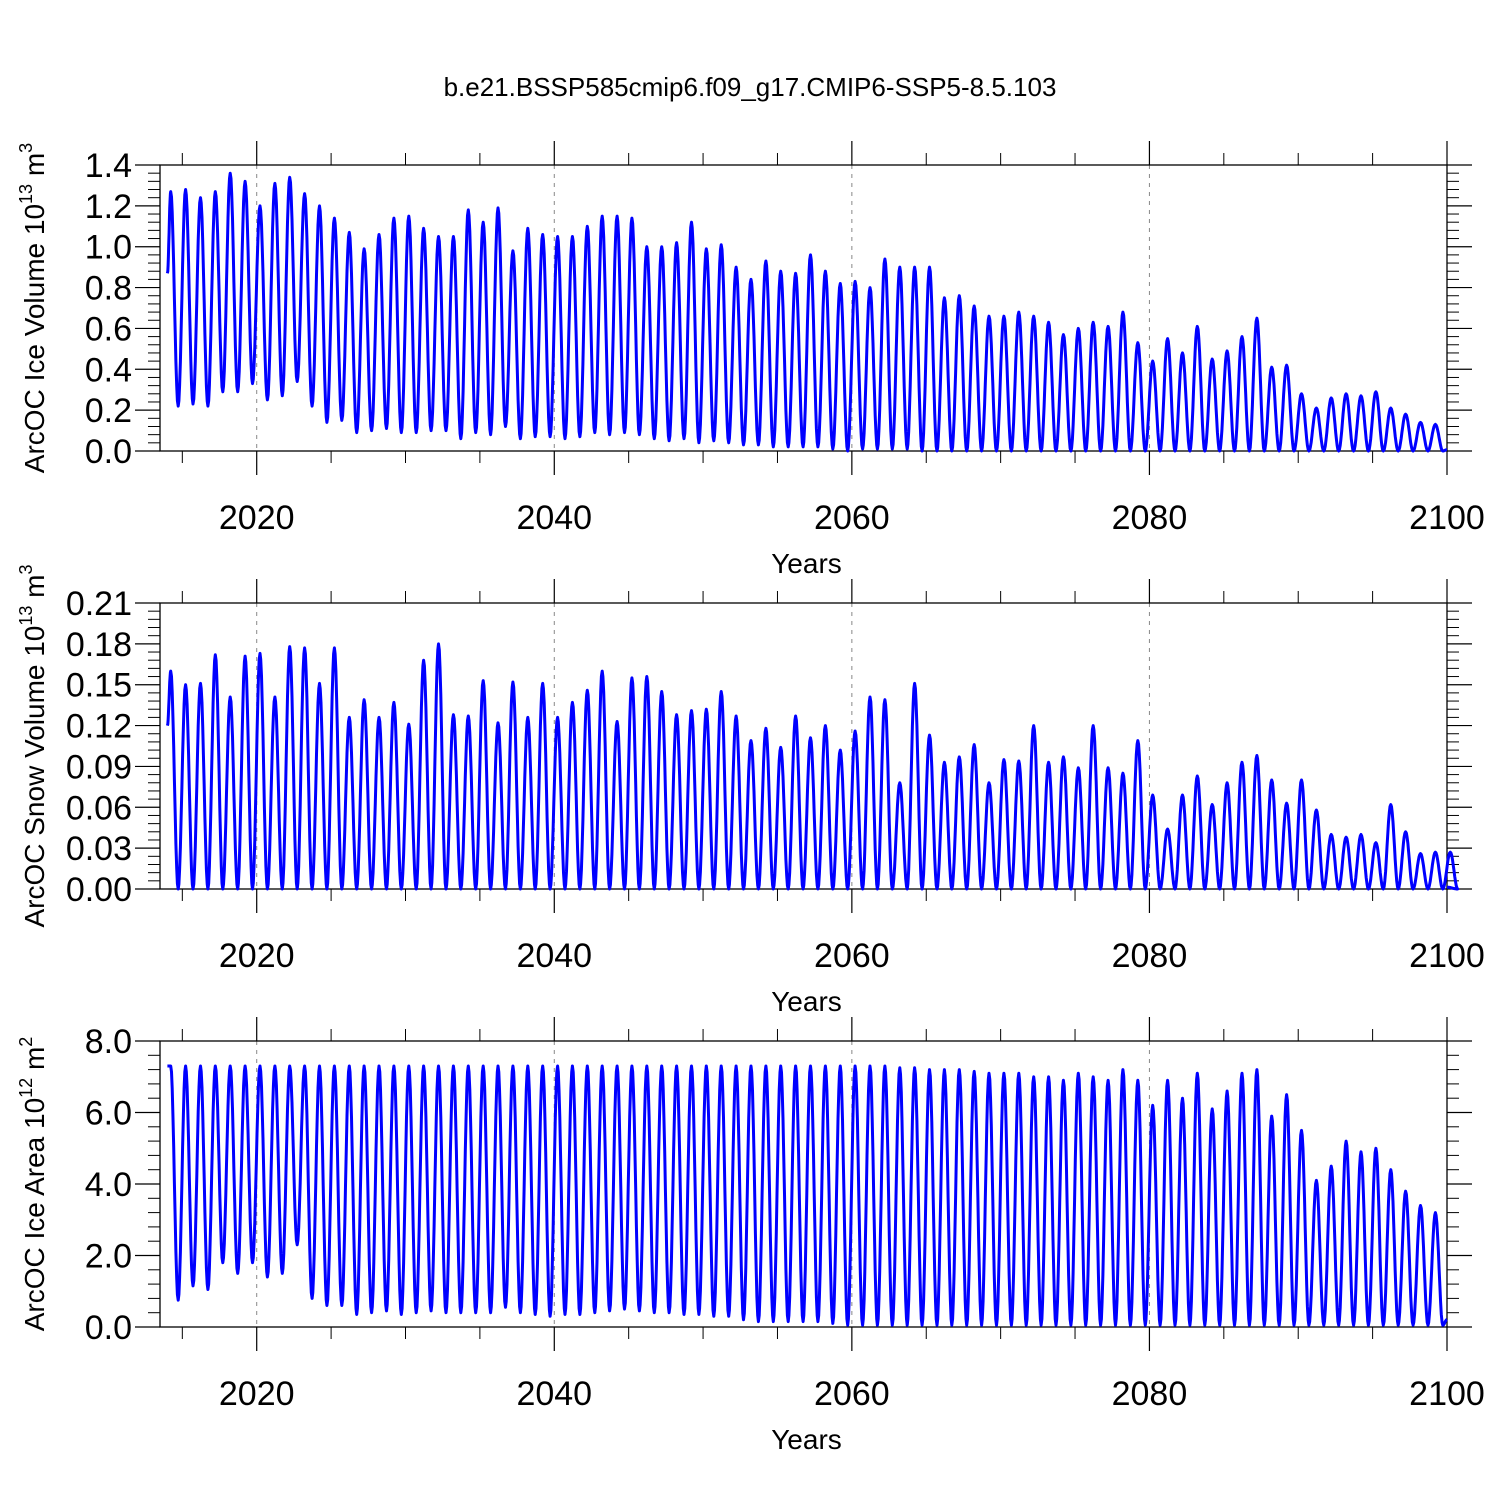 The image size is (1500, 1500). What do you see at coordinates (99, 645) in the screenshot?
I see `y-tick-label: 0.18` at bounding box center [99, 645].